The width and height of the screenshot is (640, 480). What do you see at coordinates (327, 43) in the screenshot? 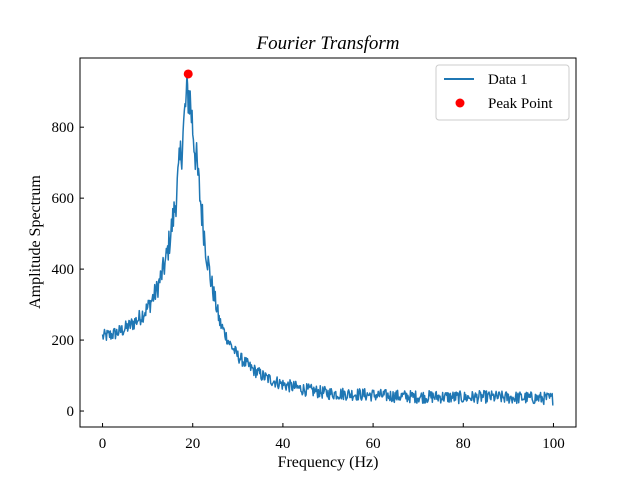
I see `chart-title: Fourier Transform` at bounding box center [327, 43].